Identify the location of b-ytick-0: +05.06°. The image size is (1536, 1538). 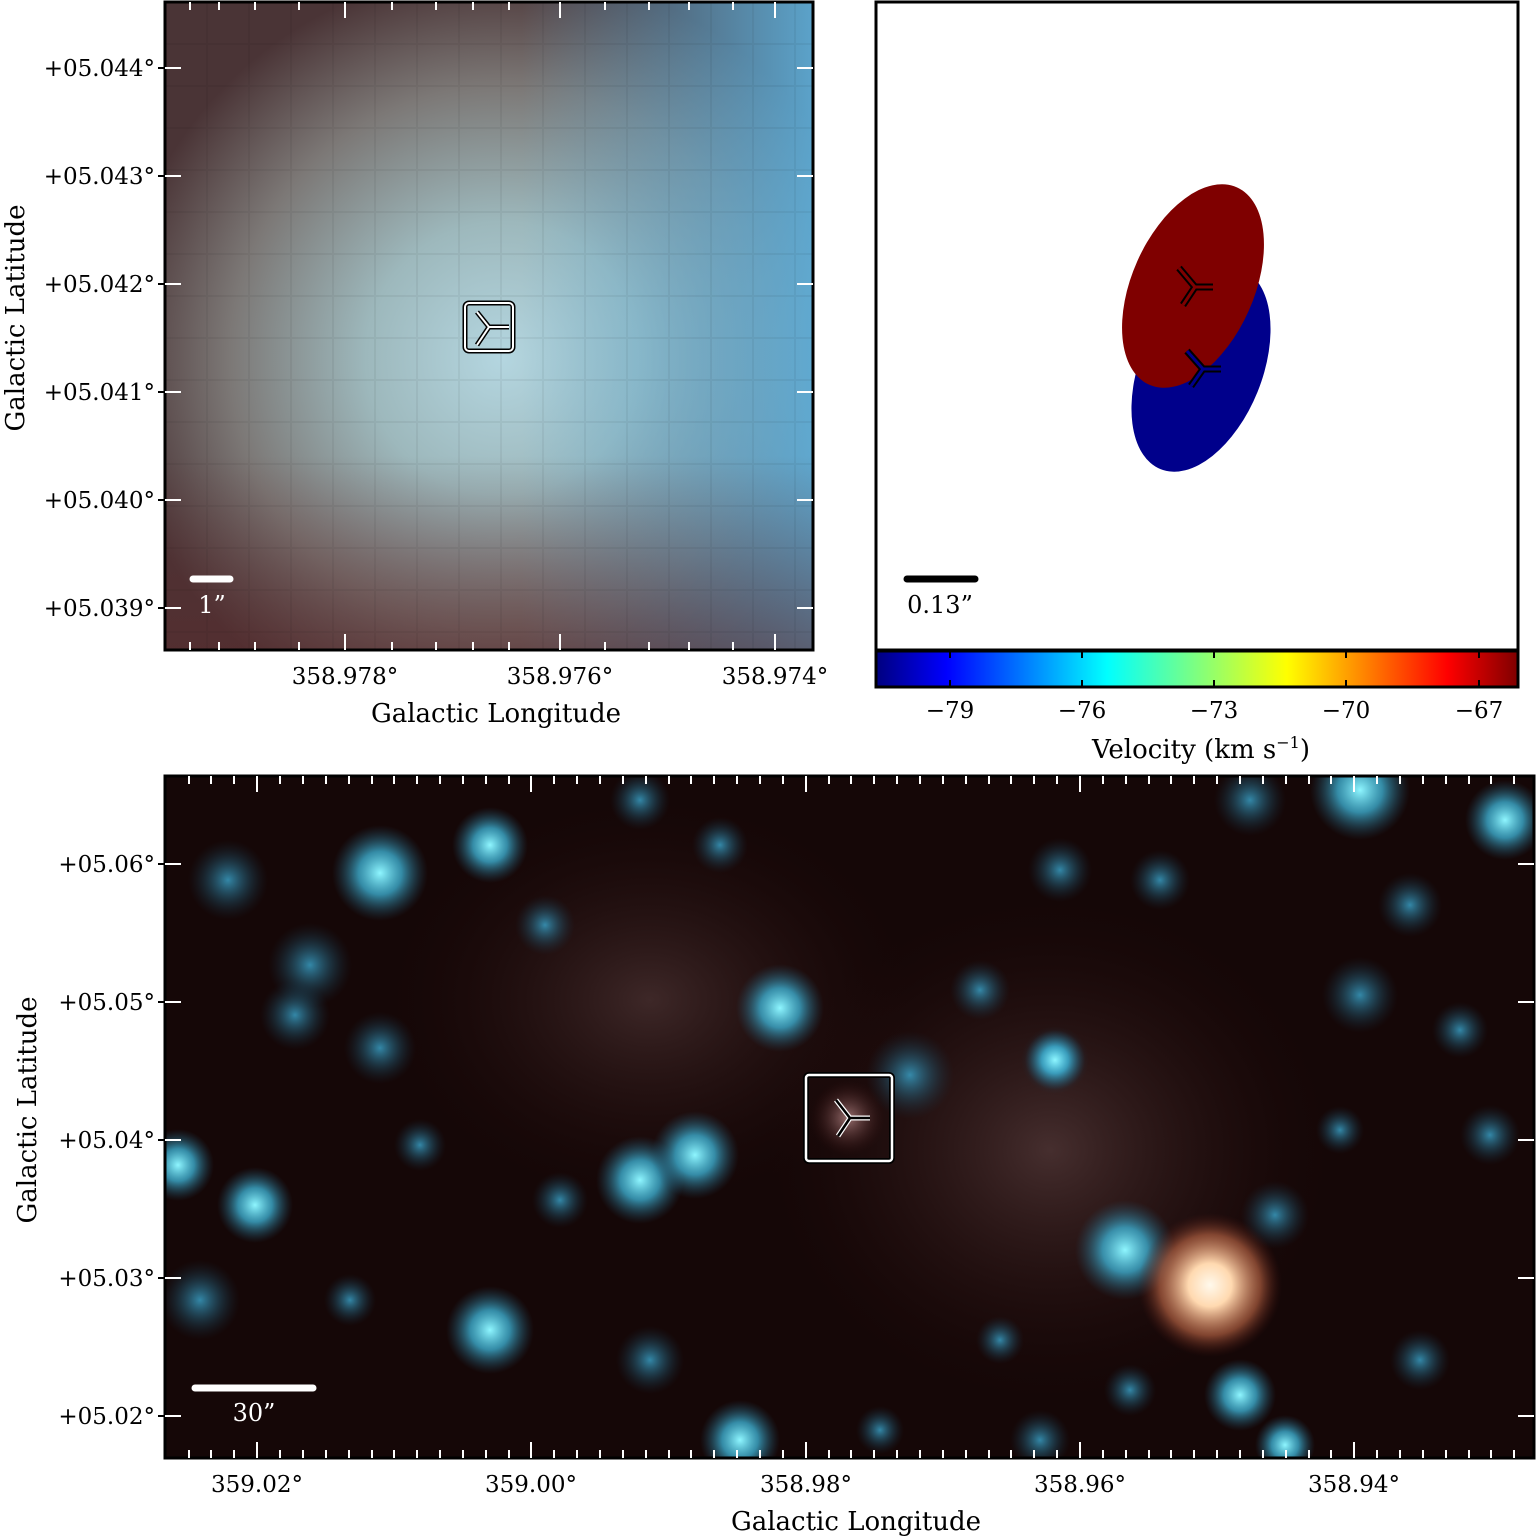
(106, 865).